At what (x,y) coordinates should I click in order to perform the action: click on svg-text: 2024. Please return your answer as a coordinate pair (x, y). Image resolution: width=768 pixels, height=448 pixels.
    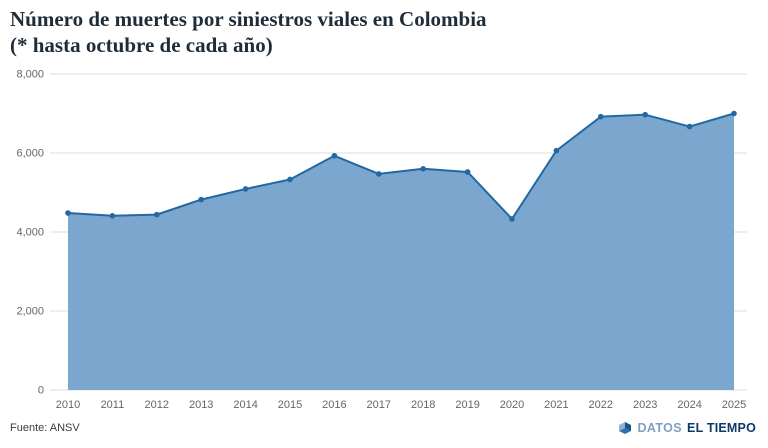
    Looking at the image, I should click on (689, 405).